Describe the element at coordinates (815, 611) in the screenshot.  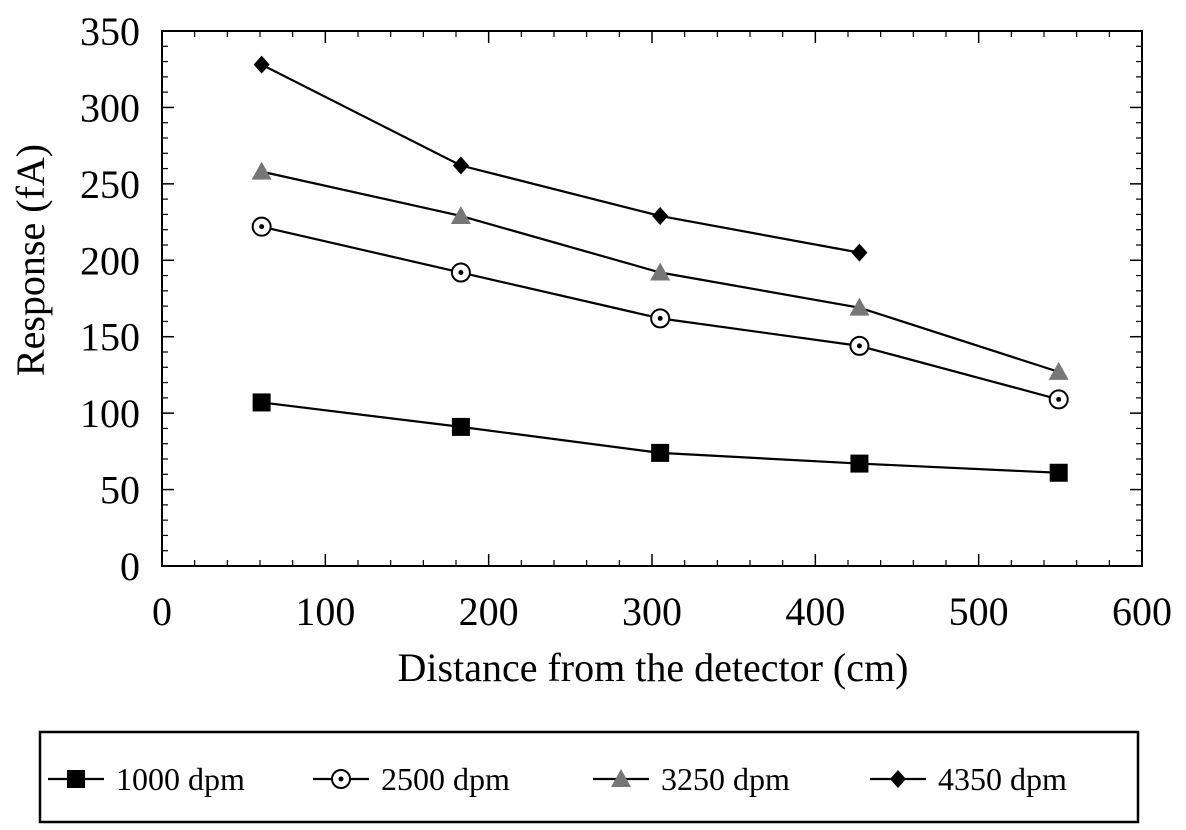
I see `x-tick-label: 400` at that location.